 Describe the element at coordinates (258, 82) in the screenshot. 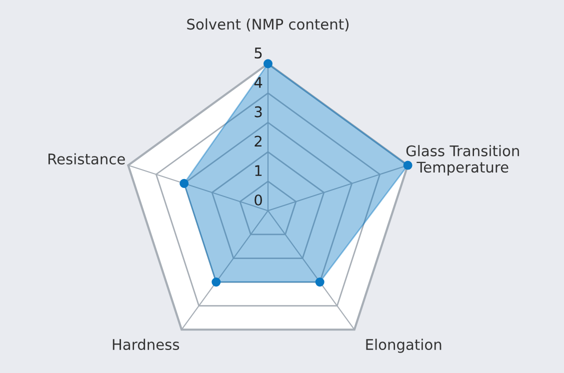

I see `y-tick-label: 4` at that location.